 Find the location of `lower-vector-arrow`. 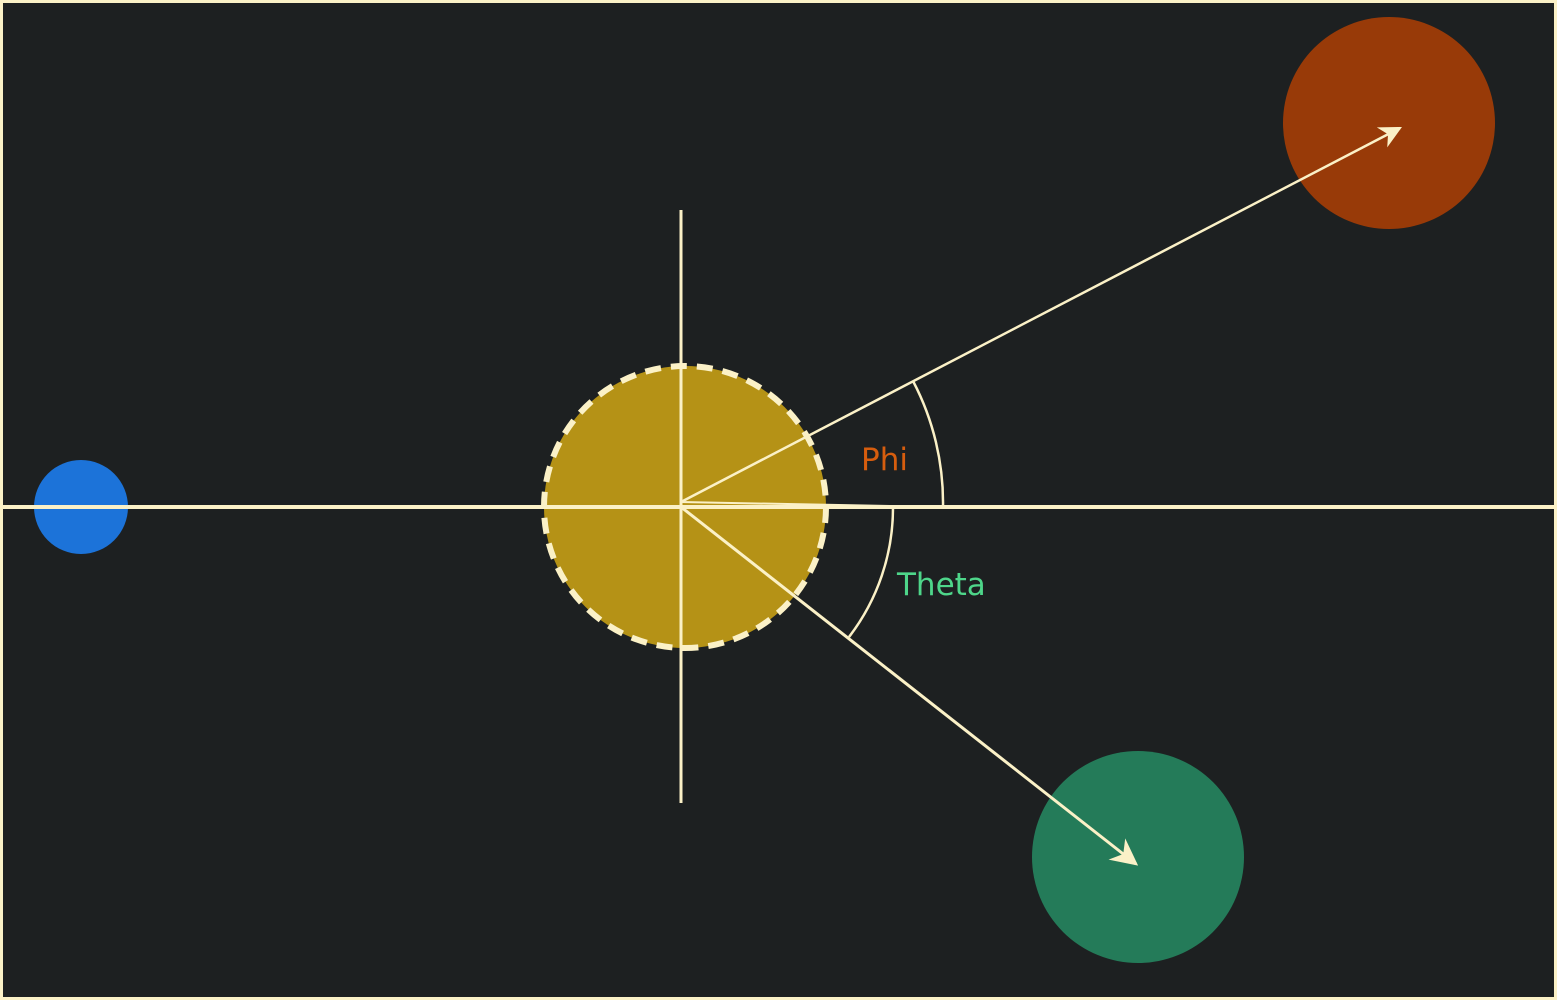

lower-vector-arrow is located at coordinates (909, 685).